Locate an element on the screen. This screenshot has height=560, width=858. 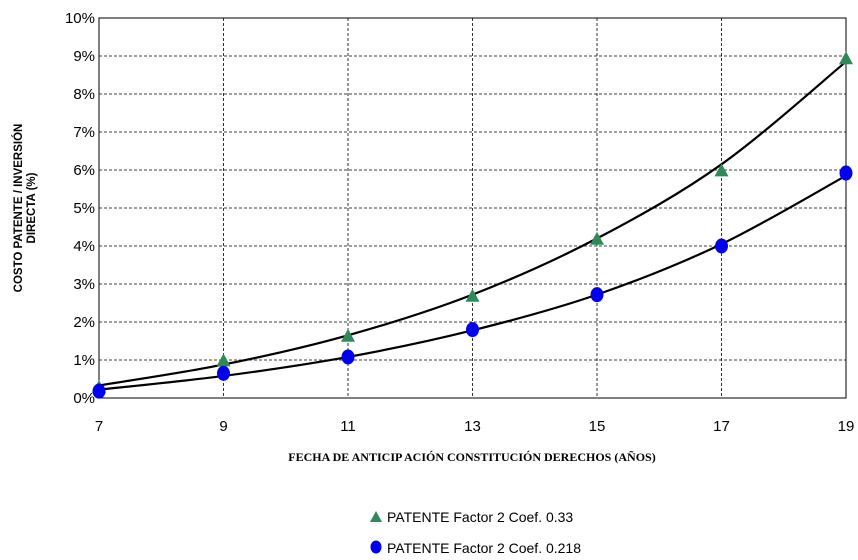
y-axis-label-line-2: DIRECTA (%) is located at coordinates (32, 207).